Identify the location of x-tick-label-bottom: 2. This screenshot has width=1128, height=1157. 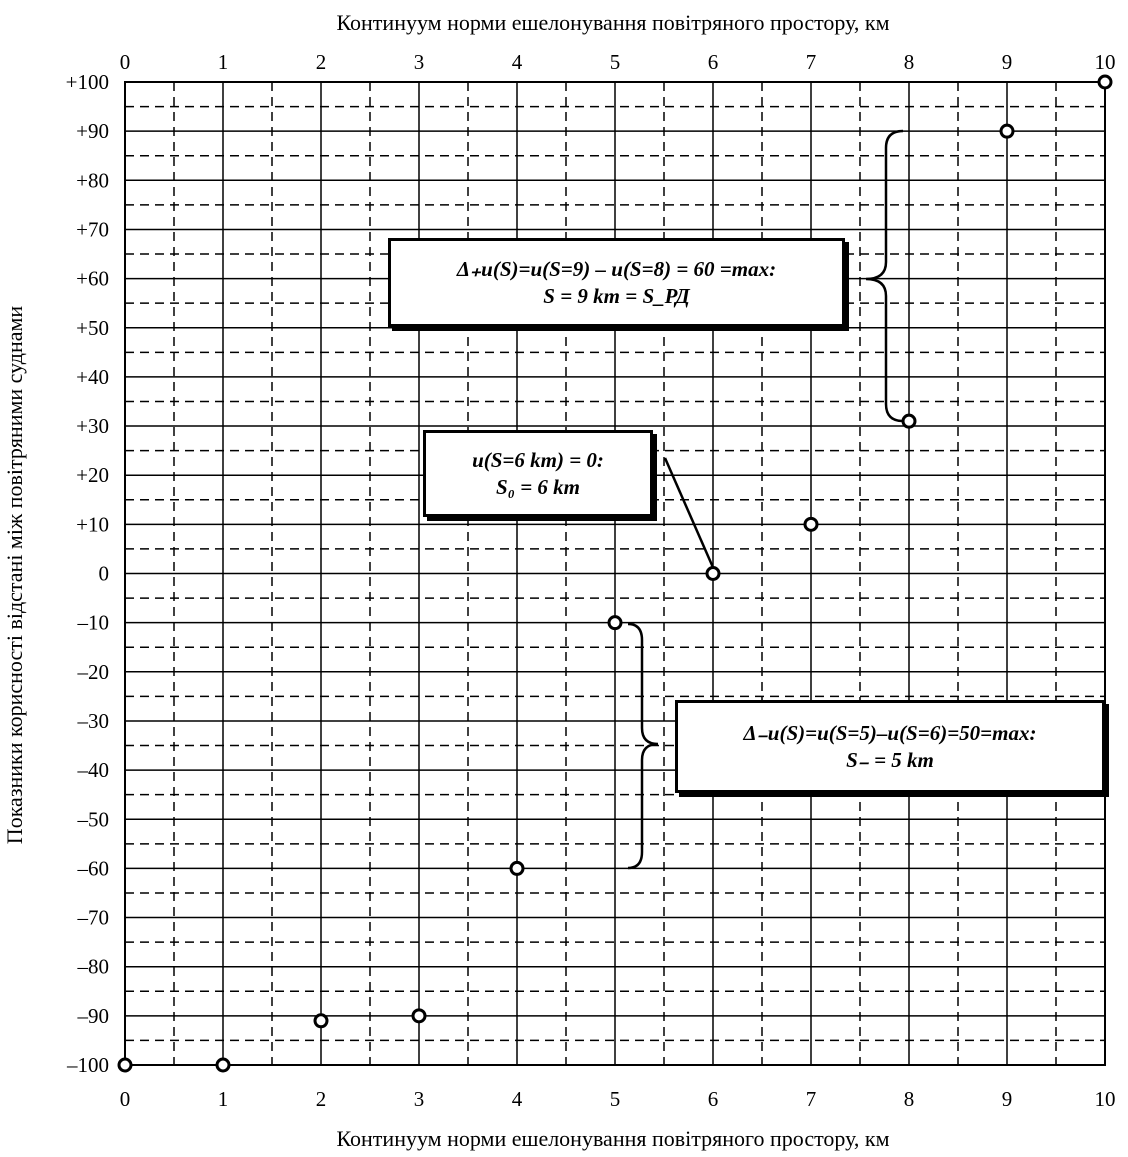
(321, 1099).